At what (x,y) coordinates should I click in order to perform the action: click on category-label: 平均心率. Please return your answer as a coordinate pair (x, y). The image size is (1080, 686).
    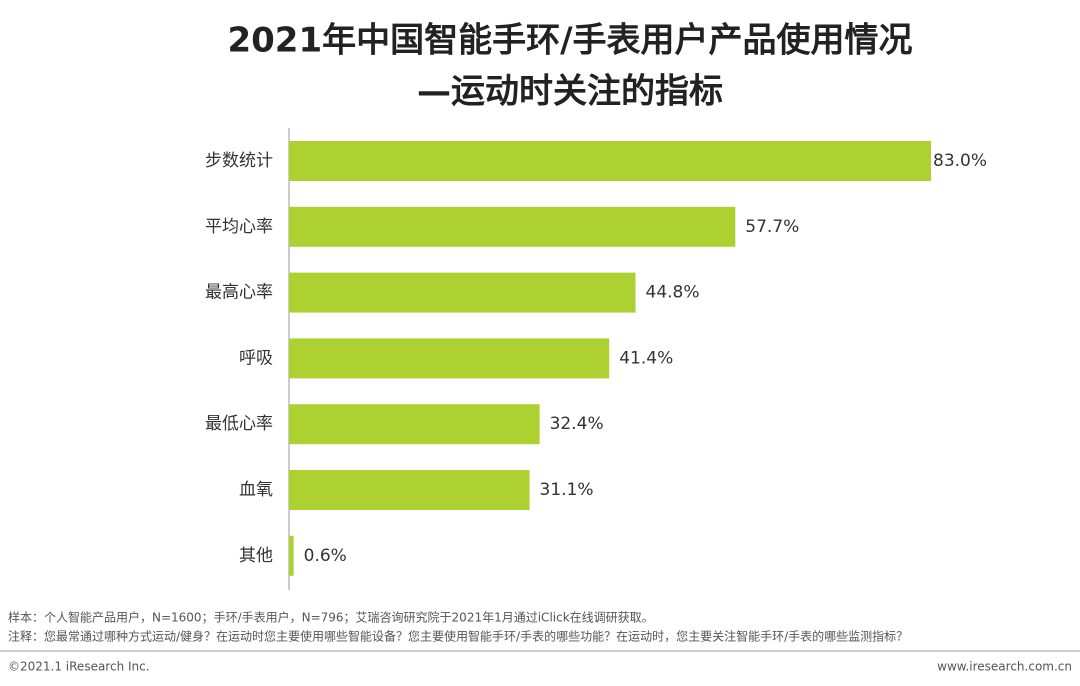
    Looking at the image, I should click on (239, 227).